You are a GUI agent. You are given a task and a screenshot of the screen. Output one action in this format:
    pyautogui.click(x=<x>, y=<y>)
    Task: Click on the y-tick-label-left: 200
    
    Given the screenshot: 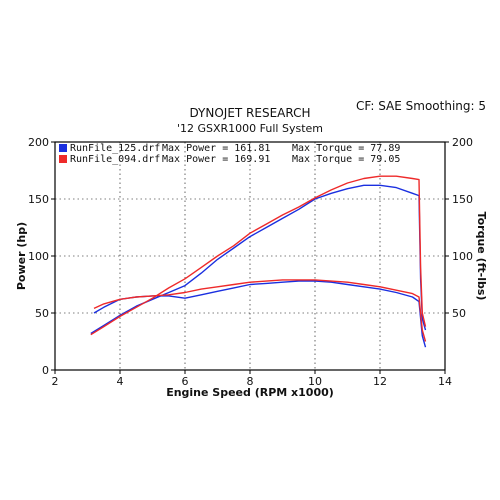 What is the action you would take?
    pyautogui.click(x=38, y=142)
    